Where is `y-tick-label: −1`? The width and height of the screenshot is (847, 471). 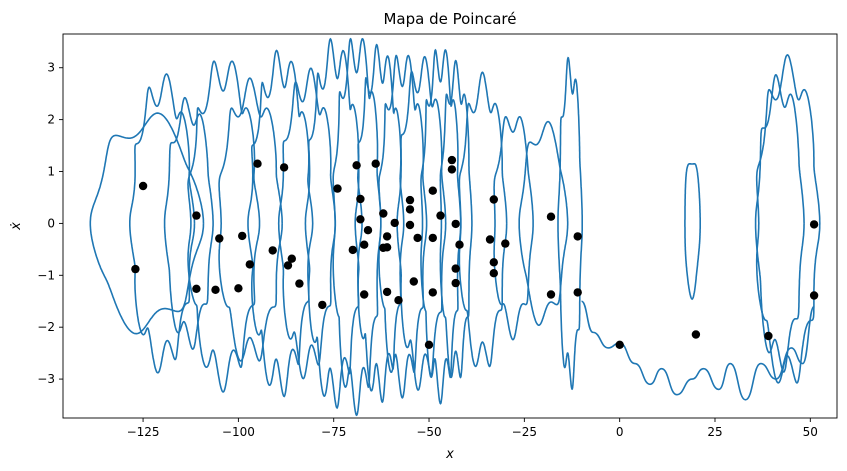
y-tick-label: −1 is located at coordinates (46, 275).